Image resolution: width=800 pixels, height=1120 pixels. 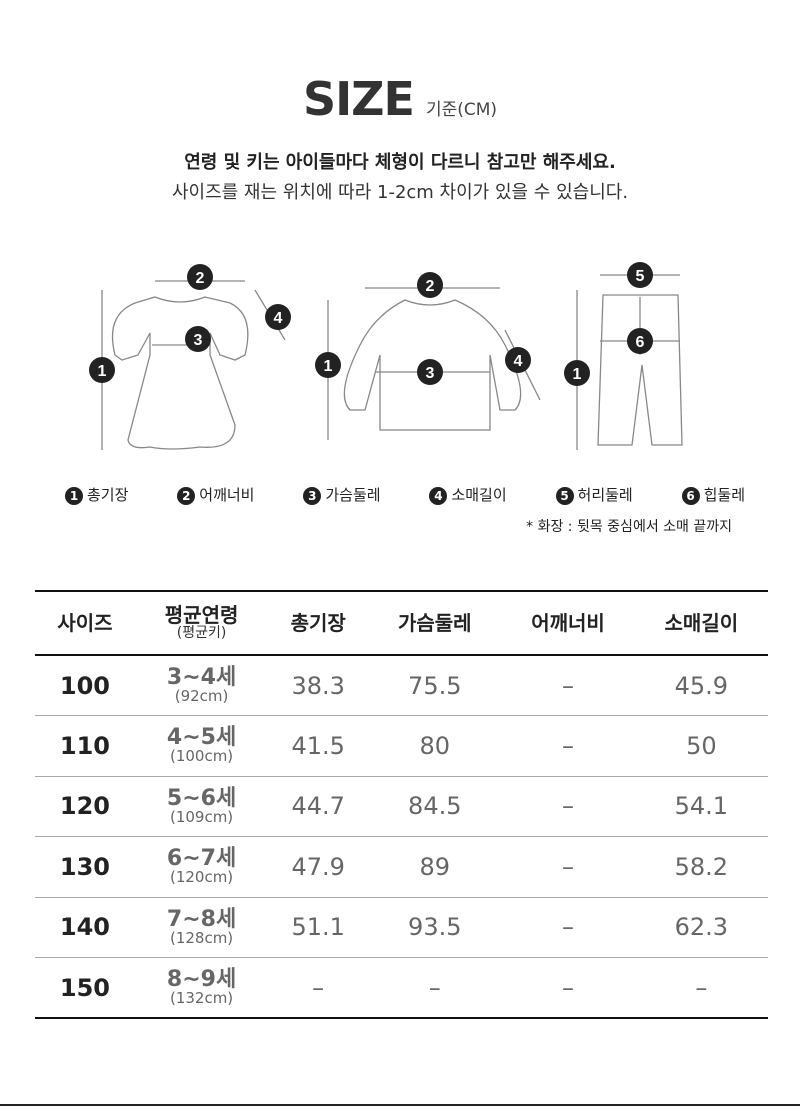 What do you see at coordinates (318, 623) in the screenshot?
I see `col-length: 총기장` at bounding box center [318, 623].